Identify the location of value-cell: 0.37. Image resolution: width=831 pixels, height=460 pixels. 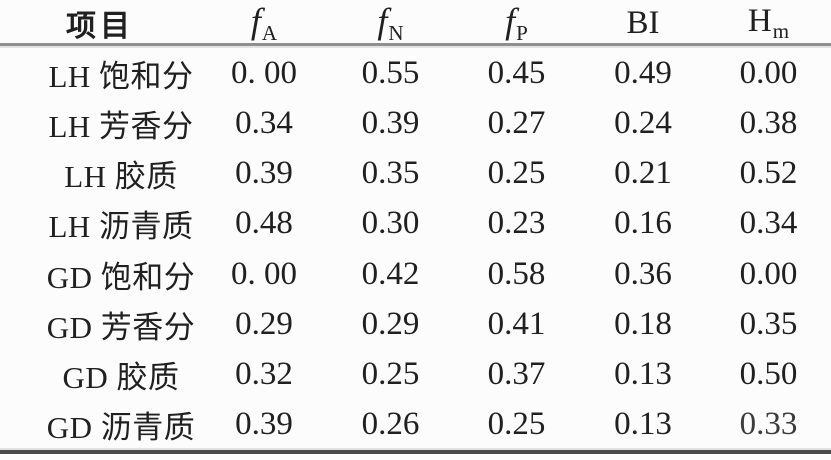
(516, 374).